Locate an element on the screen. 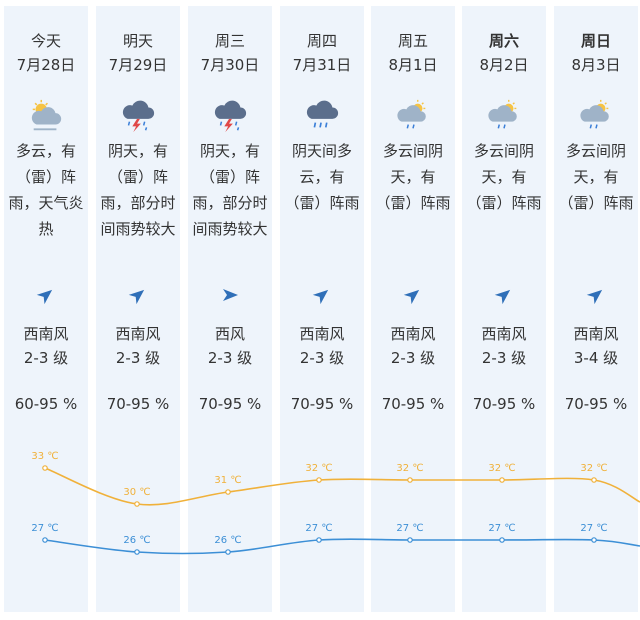 The image size is (640, 620). day-name: 今天 is located at coordinates (45, 41).